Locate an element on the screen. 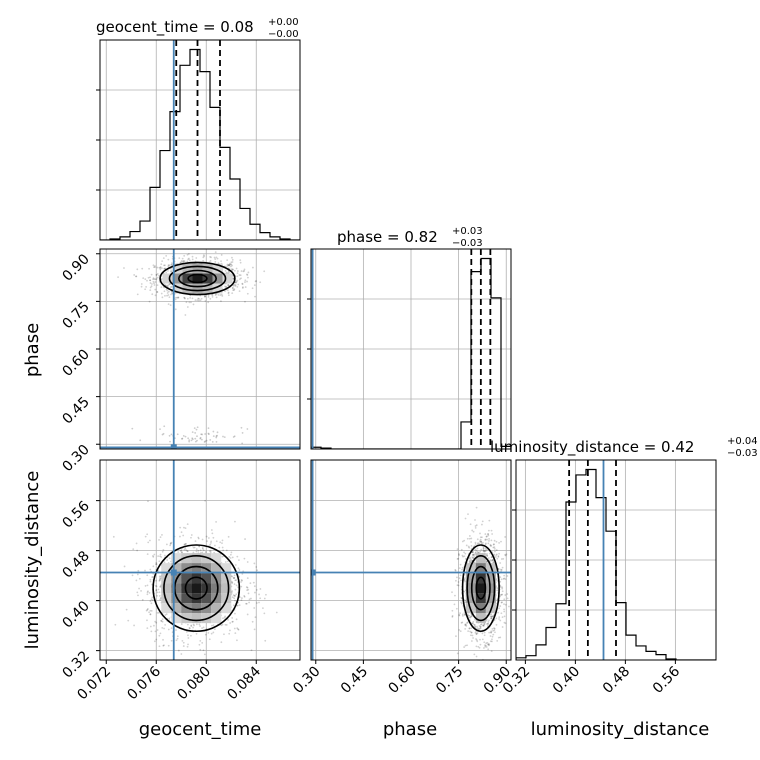 Image resolution: width=760 pixels, height=760 pixels. histogram-luminosity_distance is located at coordinates (616, 560).